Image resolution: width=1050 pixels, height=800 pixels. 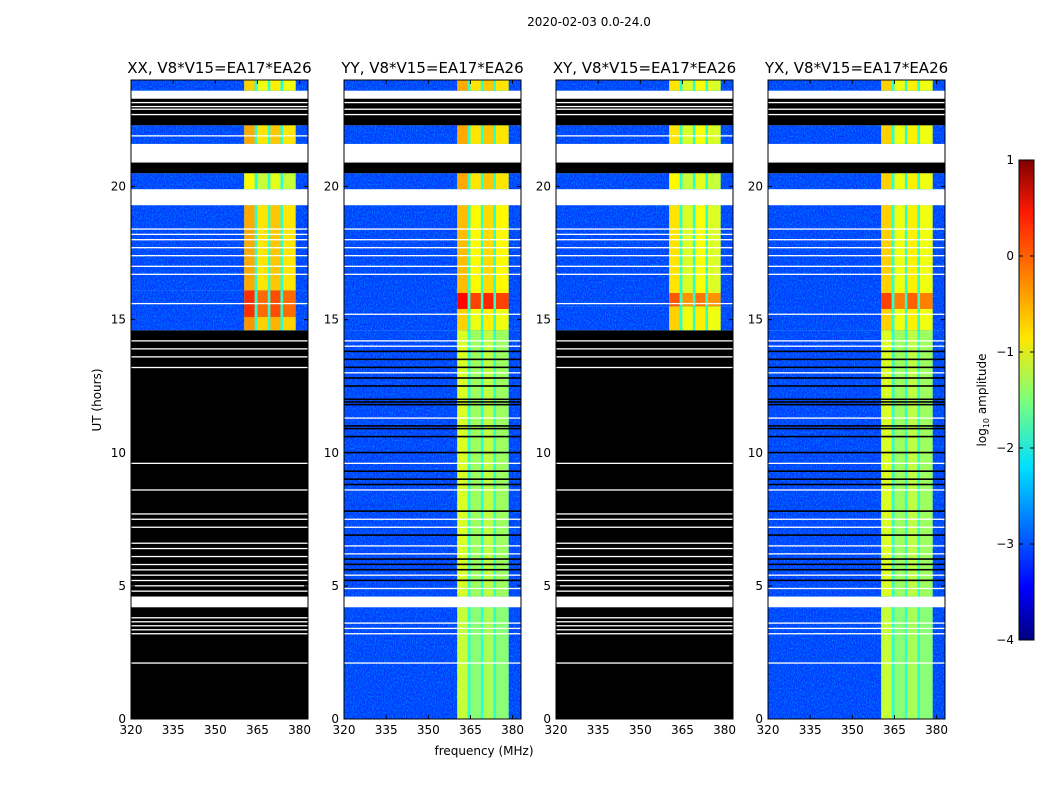 I want to click on y-tick-label: 5, so click(x=547, y=586).